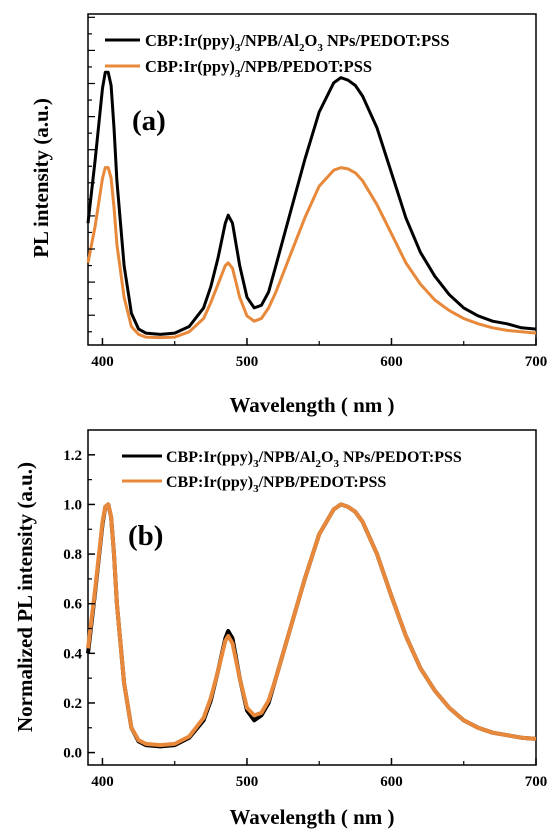 Image resolution: width=555 pixels, height=833 pixels. I want to click on y-tick-label: 1.0, so click(72, 505).